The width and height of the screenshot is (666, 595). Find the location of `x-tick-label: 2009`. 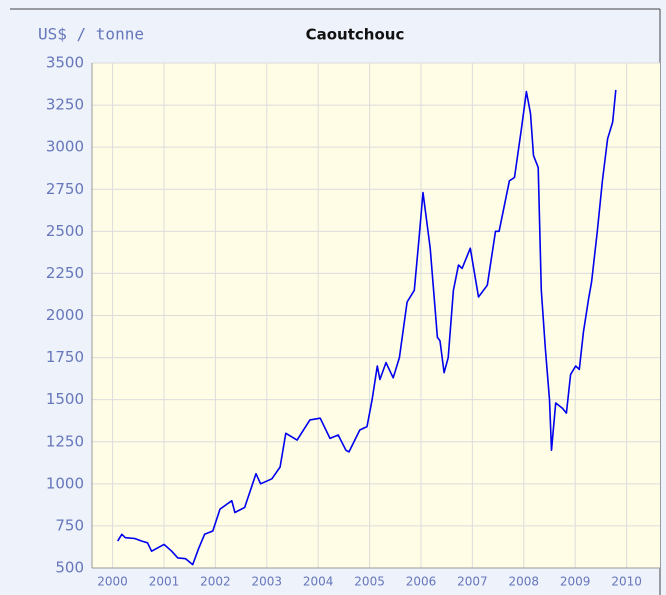

x-tick-label: 2009 is located at coordinates (575, 582).